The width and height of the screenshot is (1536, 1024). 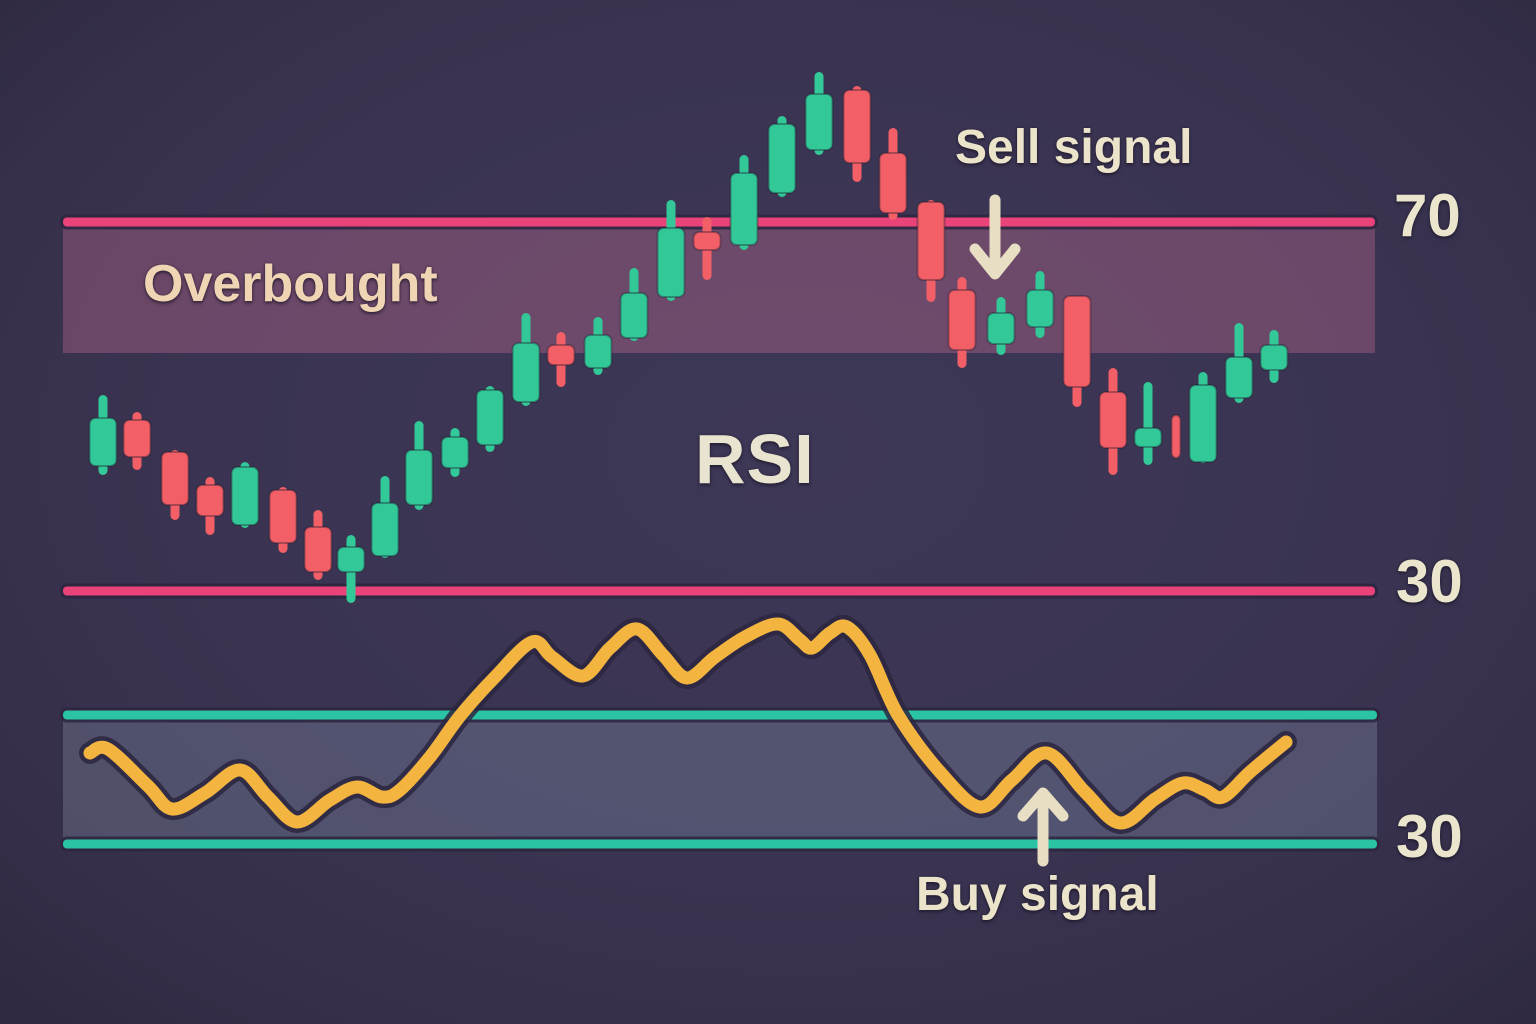 What do you see at coordinates (995, 237) in the screenshot?
I see `sell-arrow-icon` at bounding box center [995, 237].